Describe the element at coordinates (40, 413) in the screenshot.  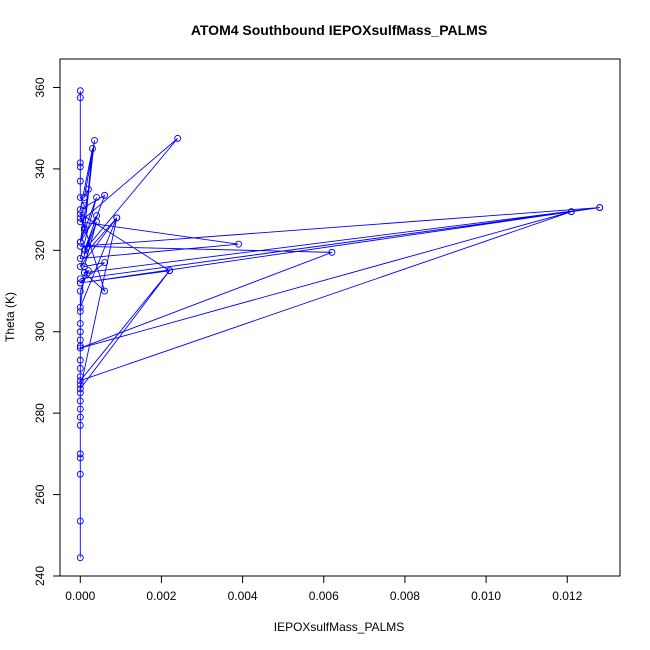
I see `y-tick-label: 280` at that location.